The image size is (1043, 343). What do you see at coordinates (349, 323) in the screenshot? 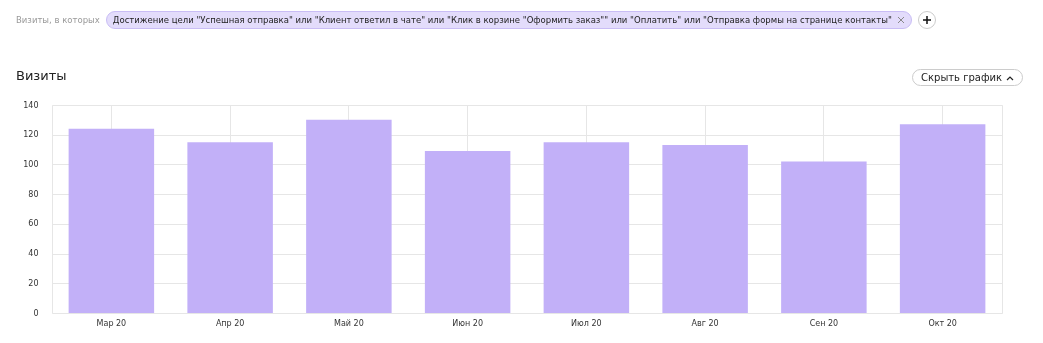
I see `x-tick-label: Май 20` at bounding box center [349, 323].